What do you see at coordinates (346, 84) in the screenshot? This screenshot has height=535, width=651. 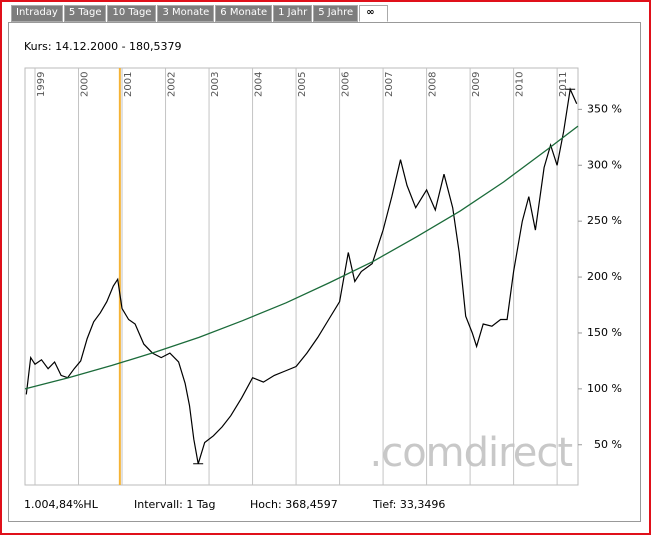 I see `x-tick-label: 2006` at bounding box center [346, 84].